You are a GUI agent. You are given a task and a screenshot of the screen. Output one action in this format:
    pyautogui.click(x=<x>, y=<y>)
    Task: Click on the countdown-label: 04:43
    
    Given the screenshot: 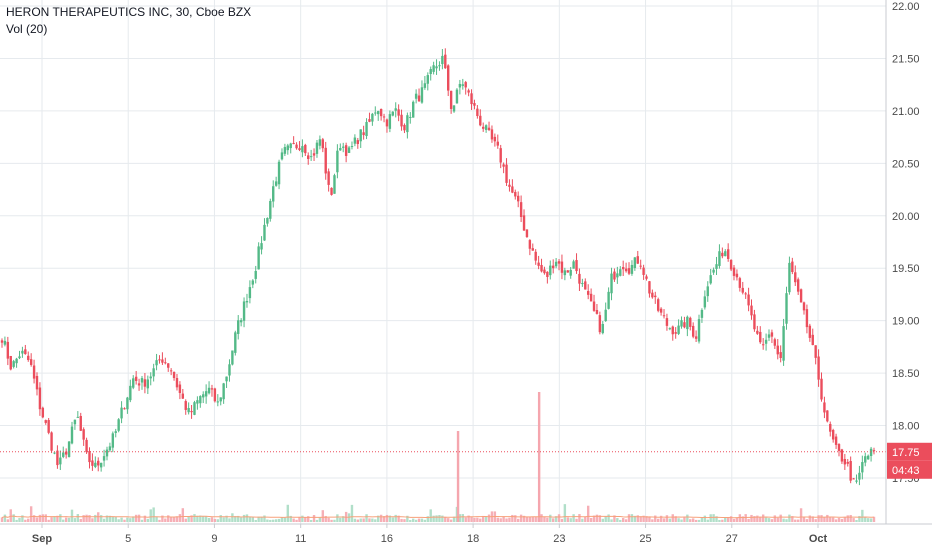 What is the action you would take?
    pyautogui.click(x=906, y=471)
    